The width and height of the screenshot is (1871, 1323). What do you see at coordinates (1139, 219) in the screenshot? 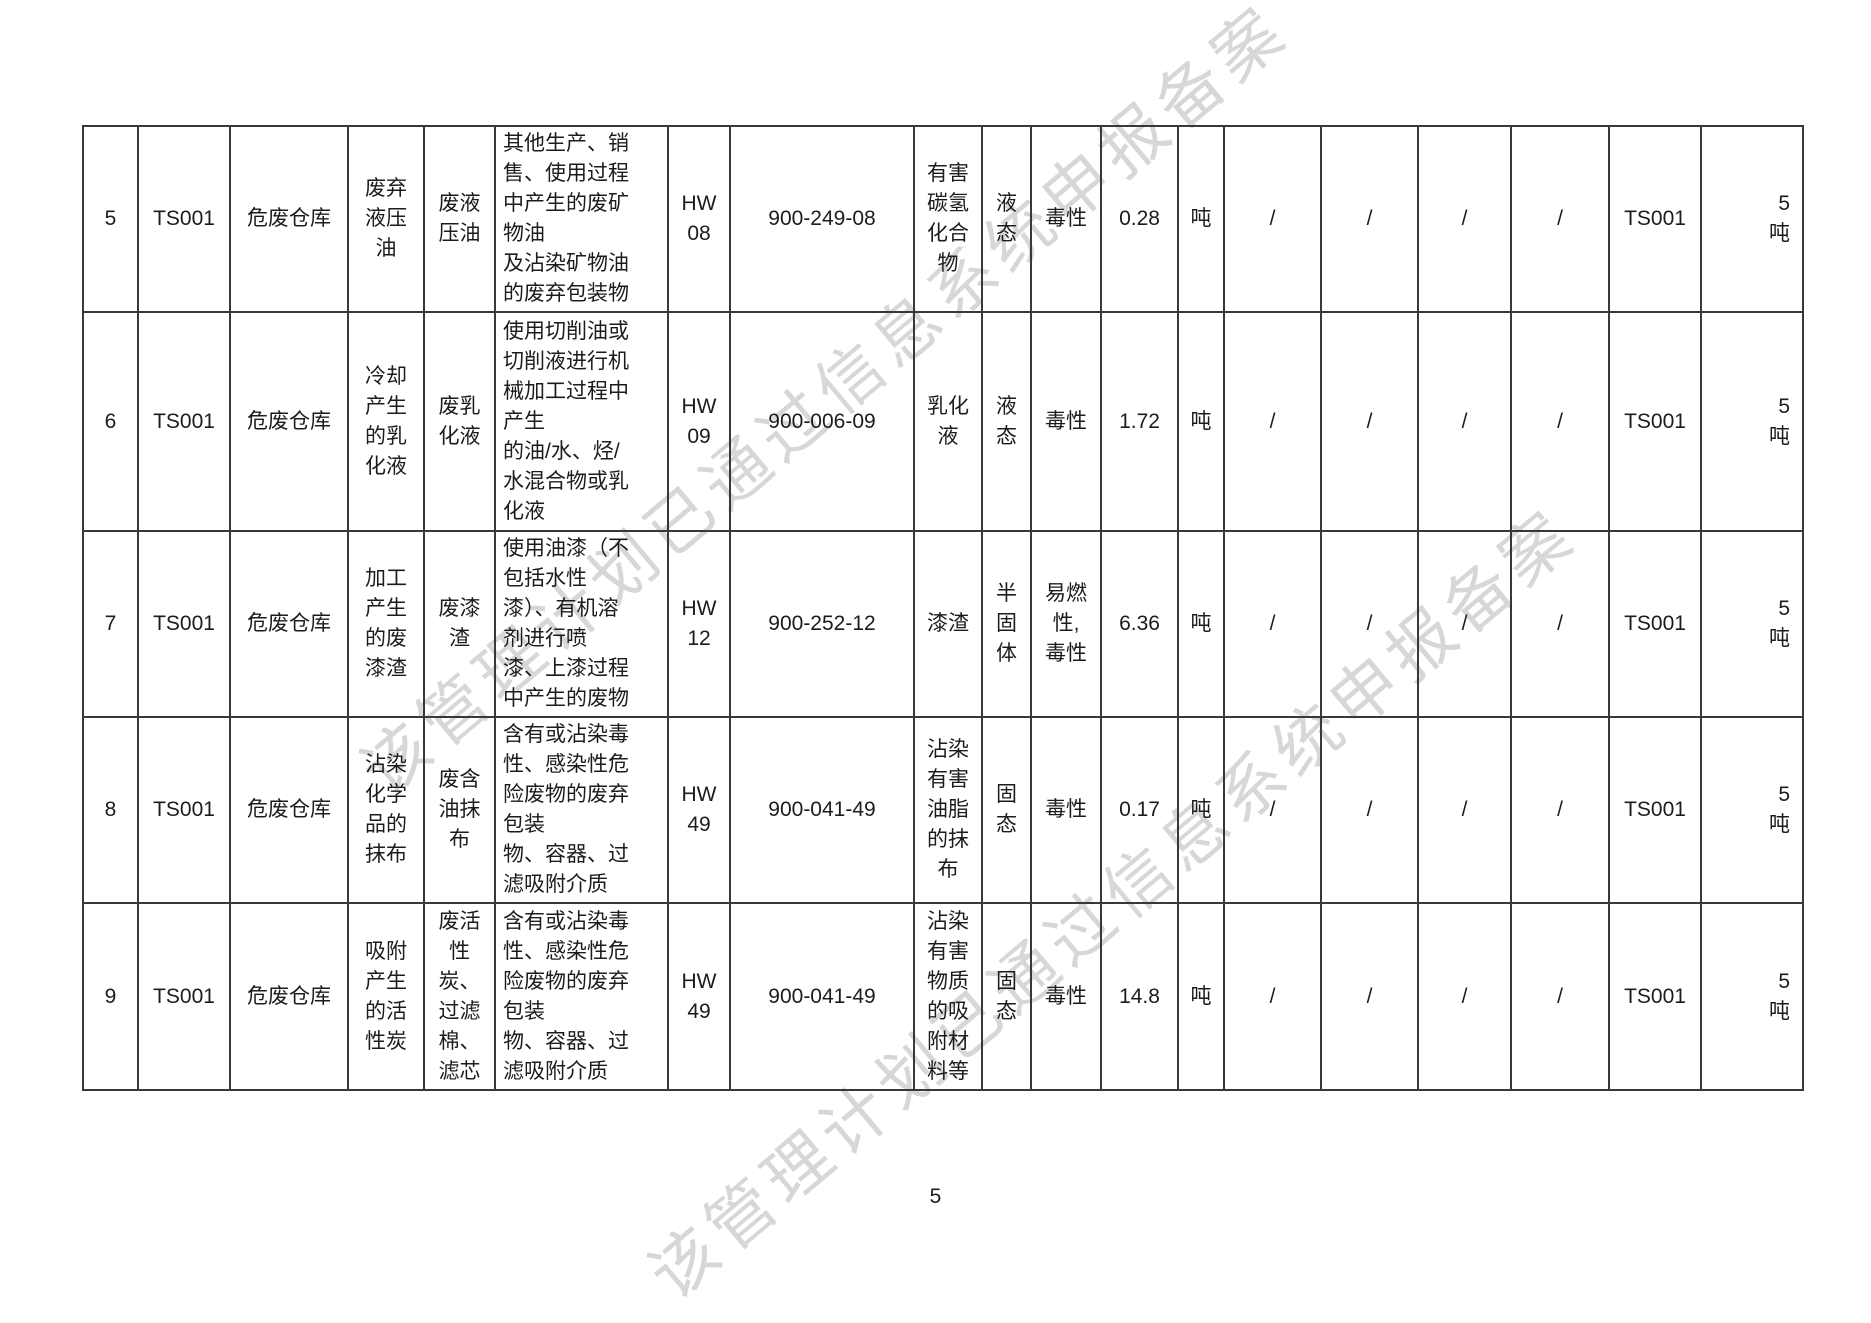
I see `cell-amount: 0.28` at bounding box center [1139, 219].